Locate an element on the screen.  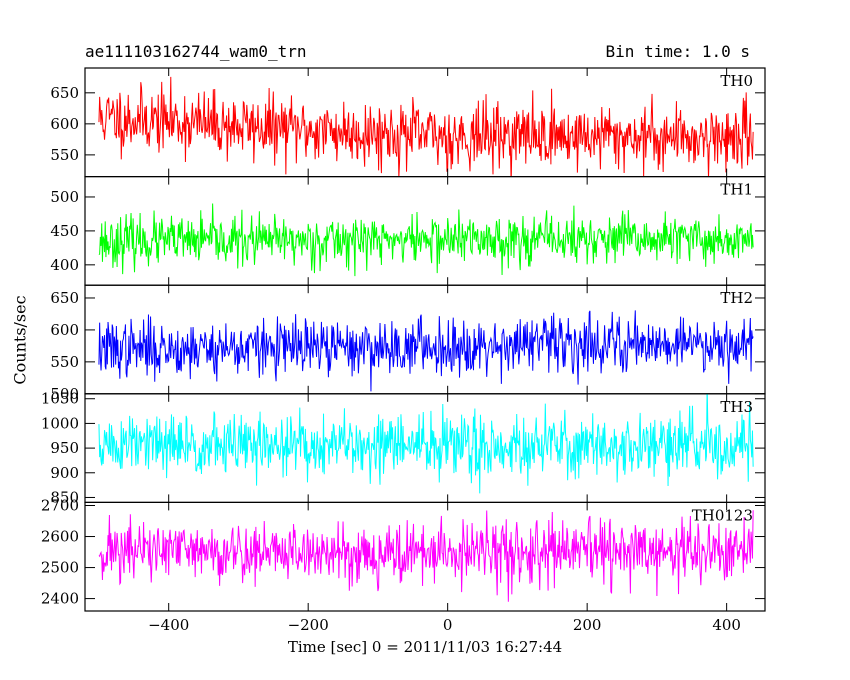
y-tick-label: 450 is located at coordinates (64, 231).